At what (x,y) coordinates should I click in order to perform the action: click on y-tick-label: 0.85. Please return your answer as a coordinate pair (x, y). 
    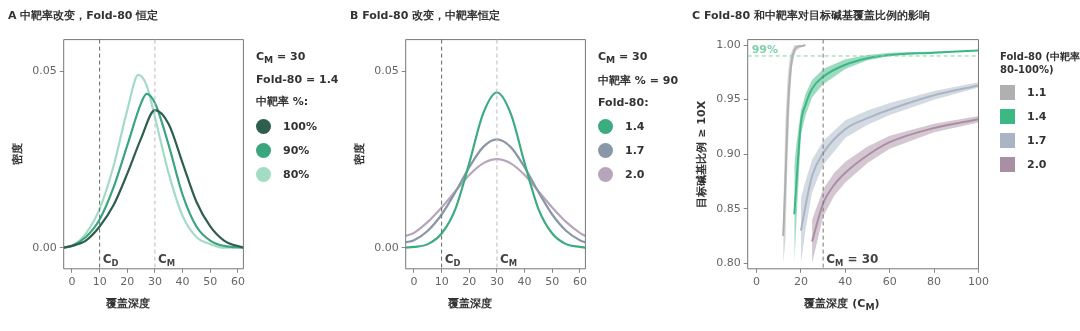
    Looking at the image, I should click on (728, 208).